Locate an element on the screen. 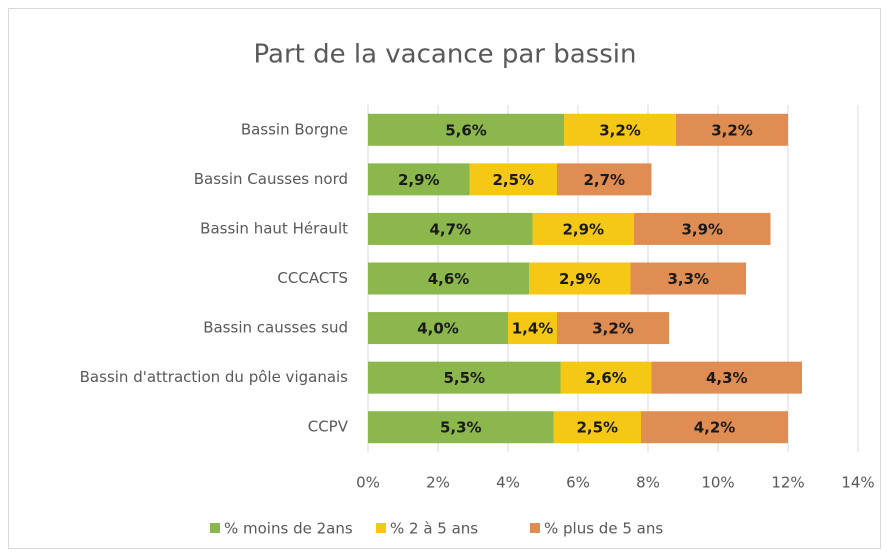  value-label: 4,6% is located at coordinates (449, 279).